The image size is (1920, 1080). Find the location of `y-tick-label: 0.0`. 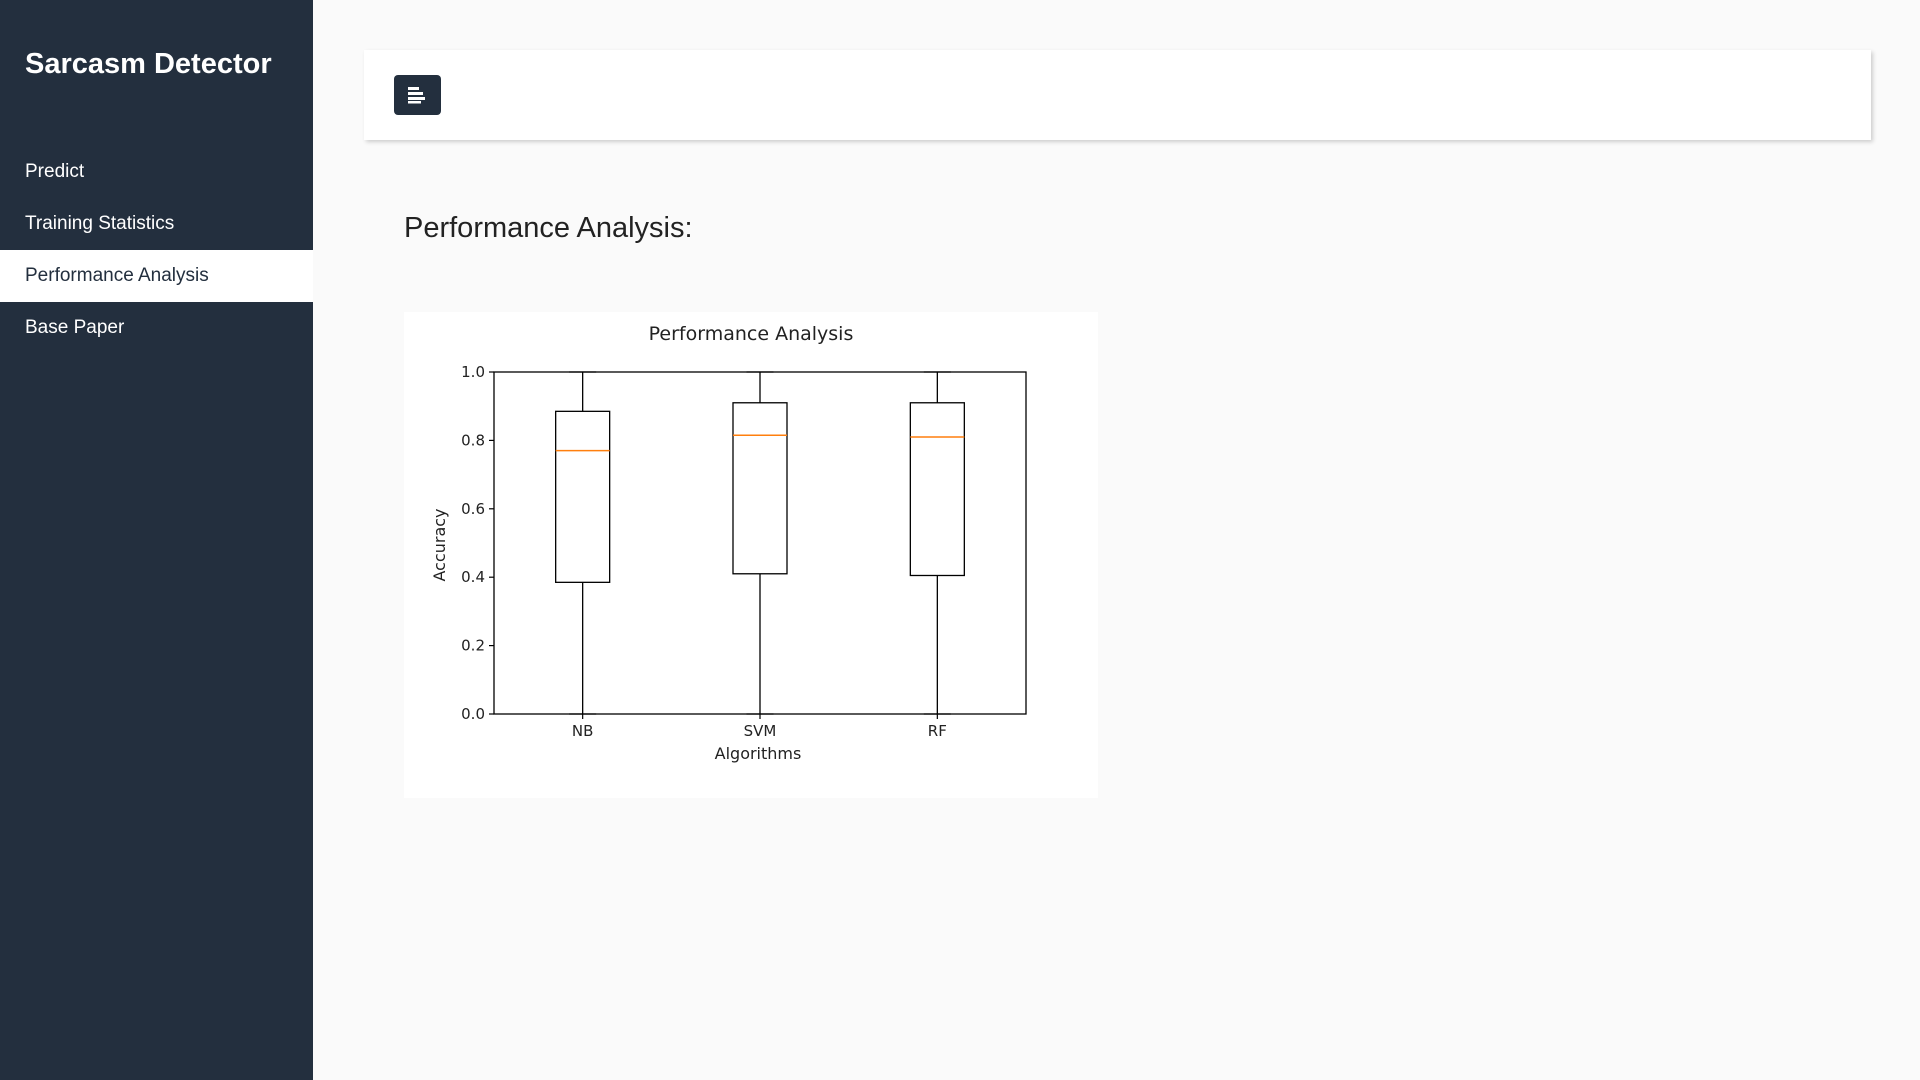

y-tick-label: 0.0 is located at coordinates (473, 714).